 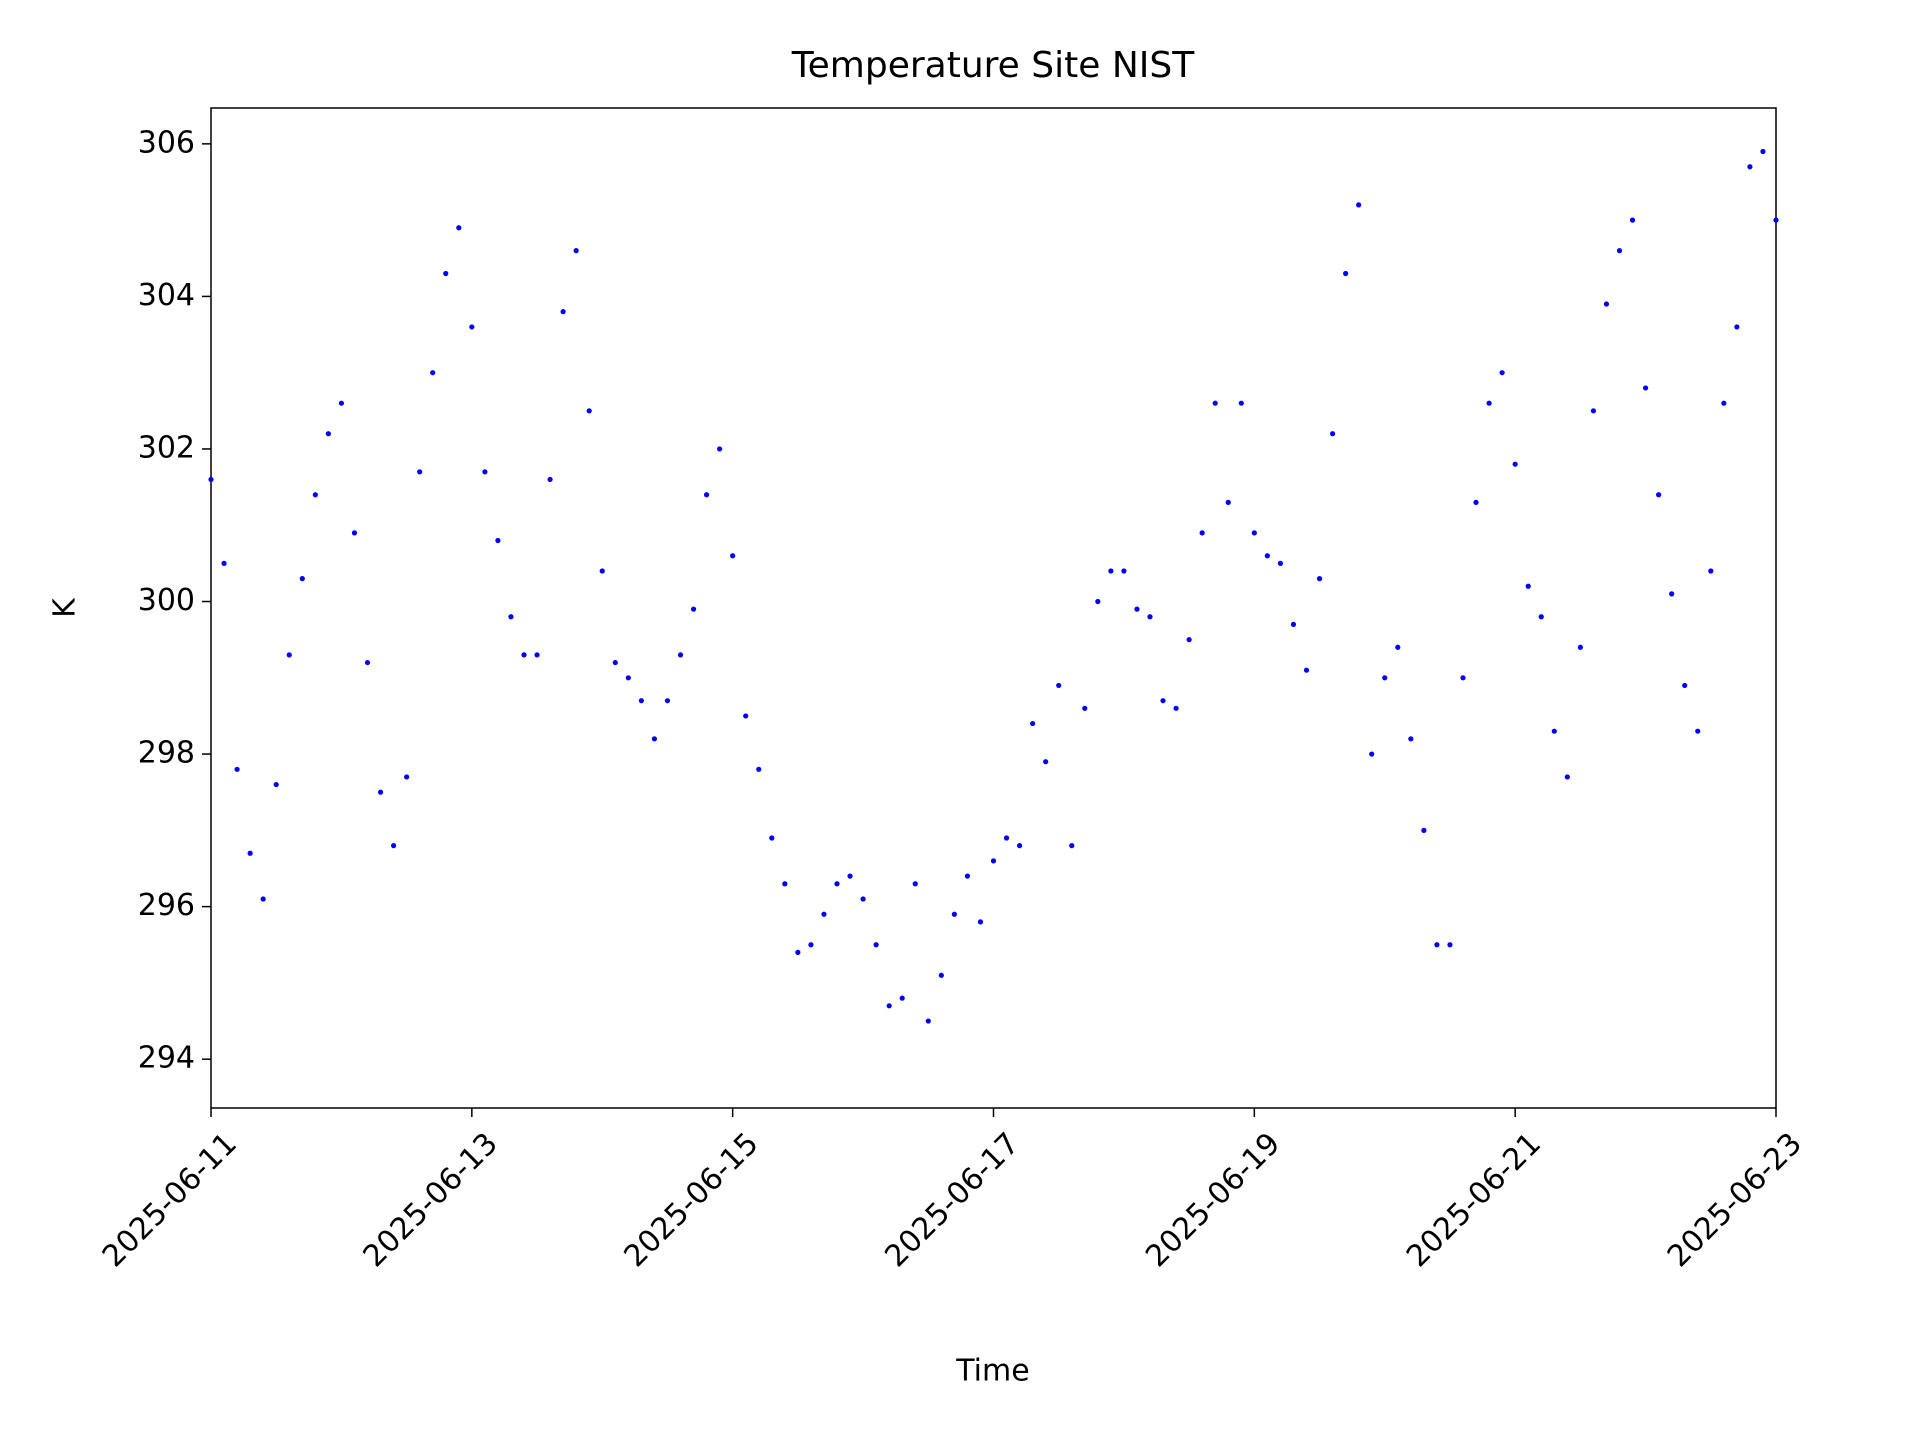 I want to click on y-tick-label: 298, so click(x=166, y=753).